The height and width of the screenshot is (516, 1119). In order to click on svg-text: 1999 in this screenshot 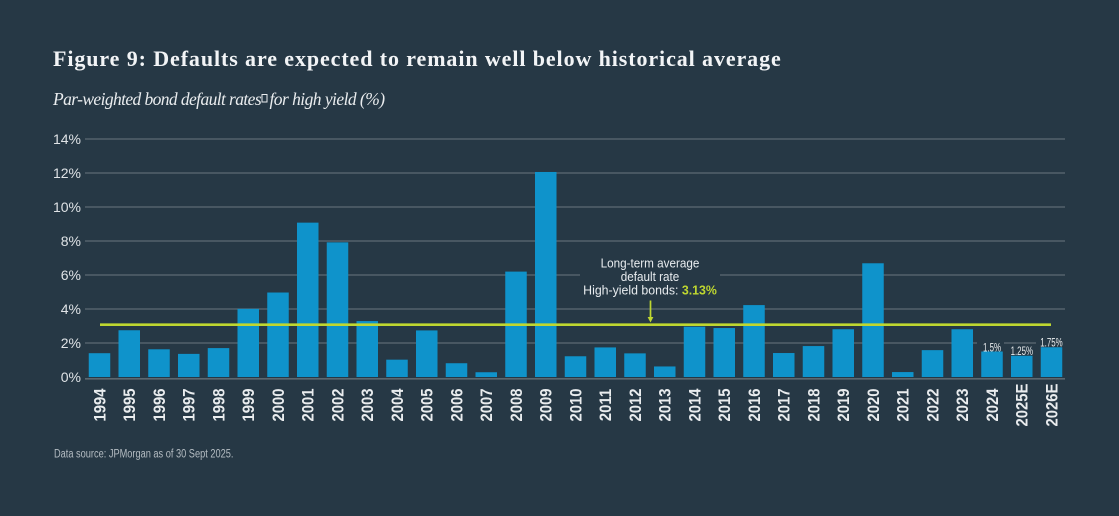, I will do `click(249, 404)`.